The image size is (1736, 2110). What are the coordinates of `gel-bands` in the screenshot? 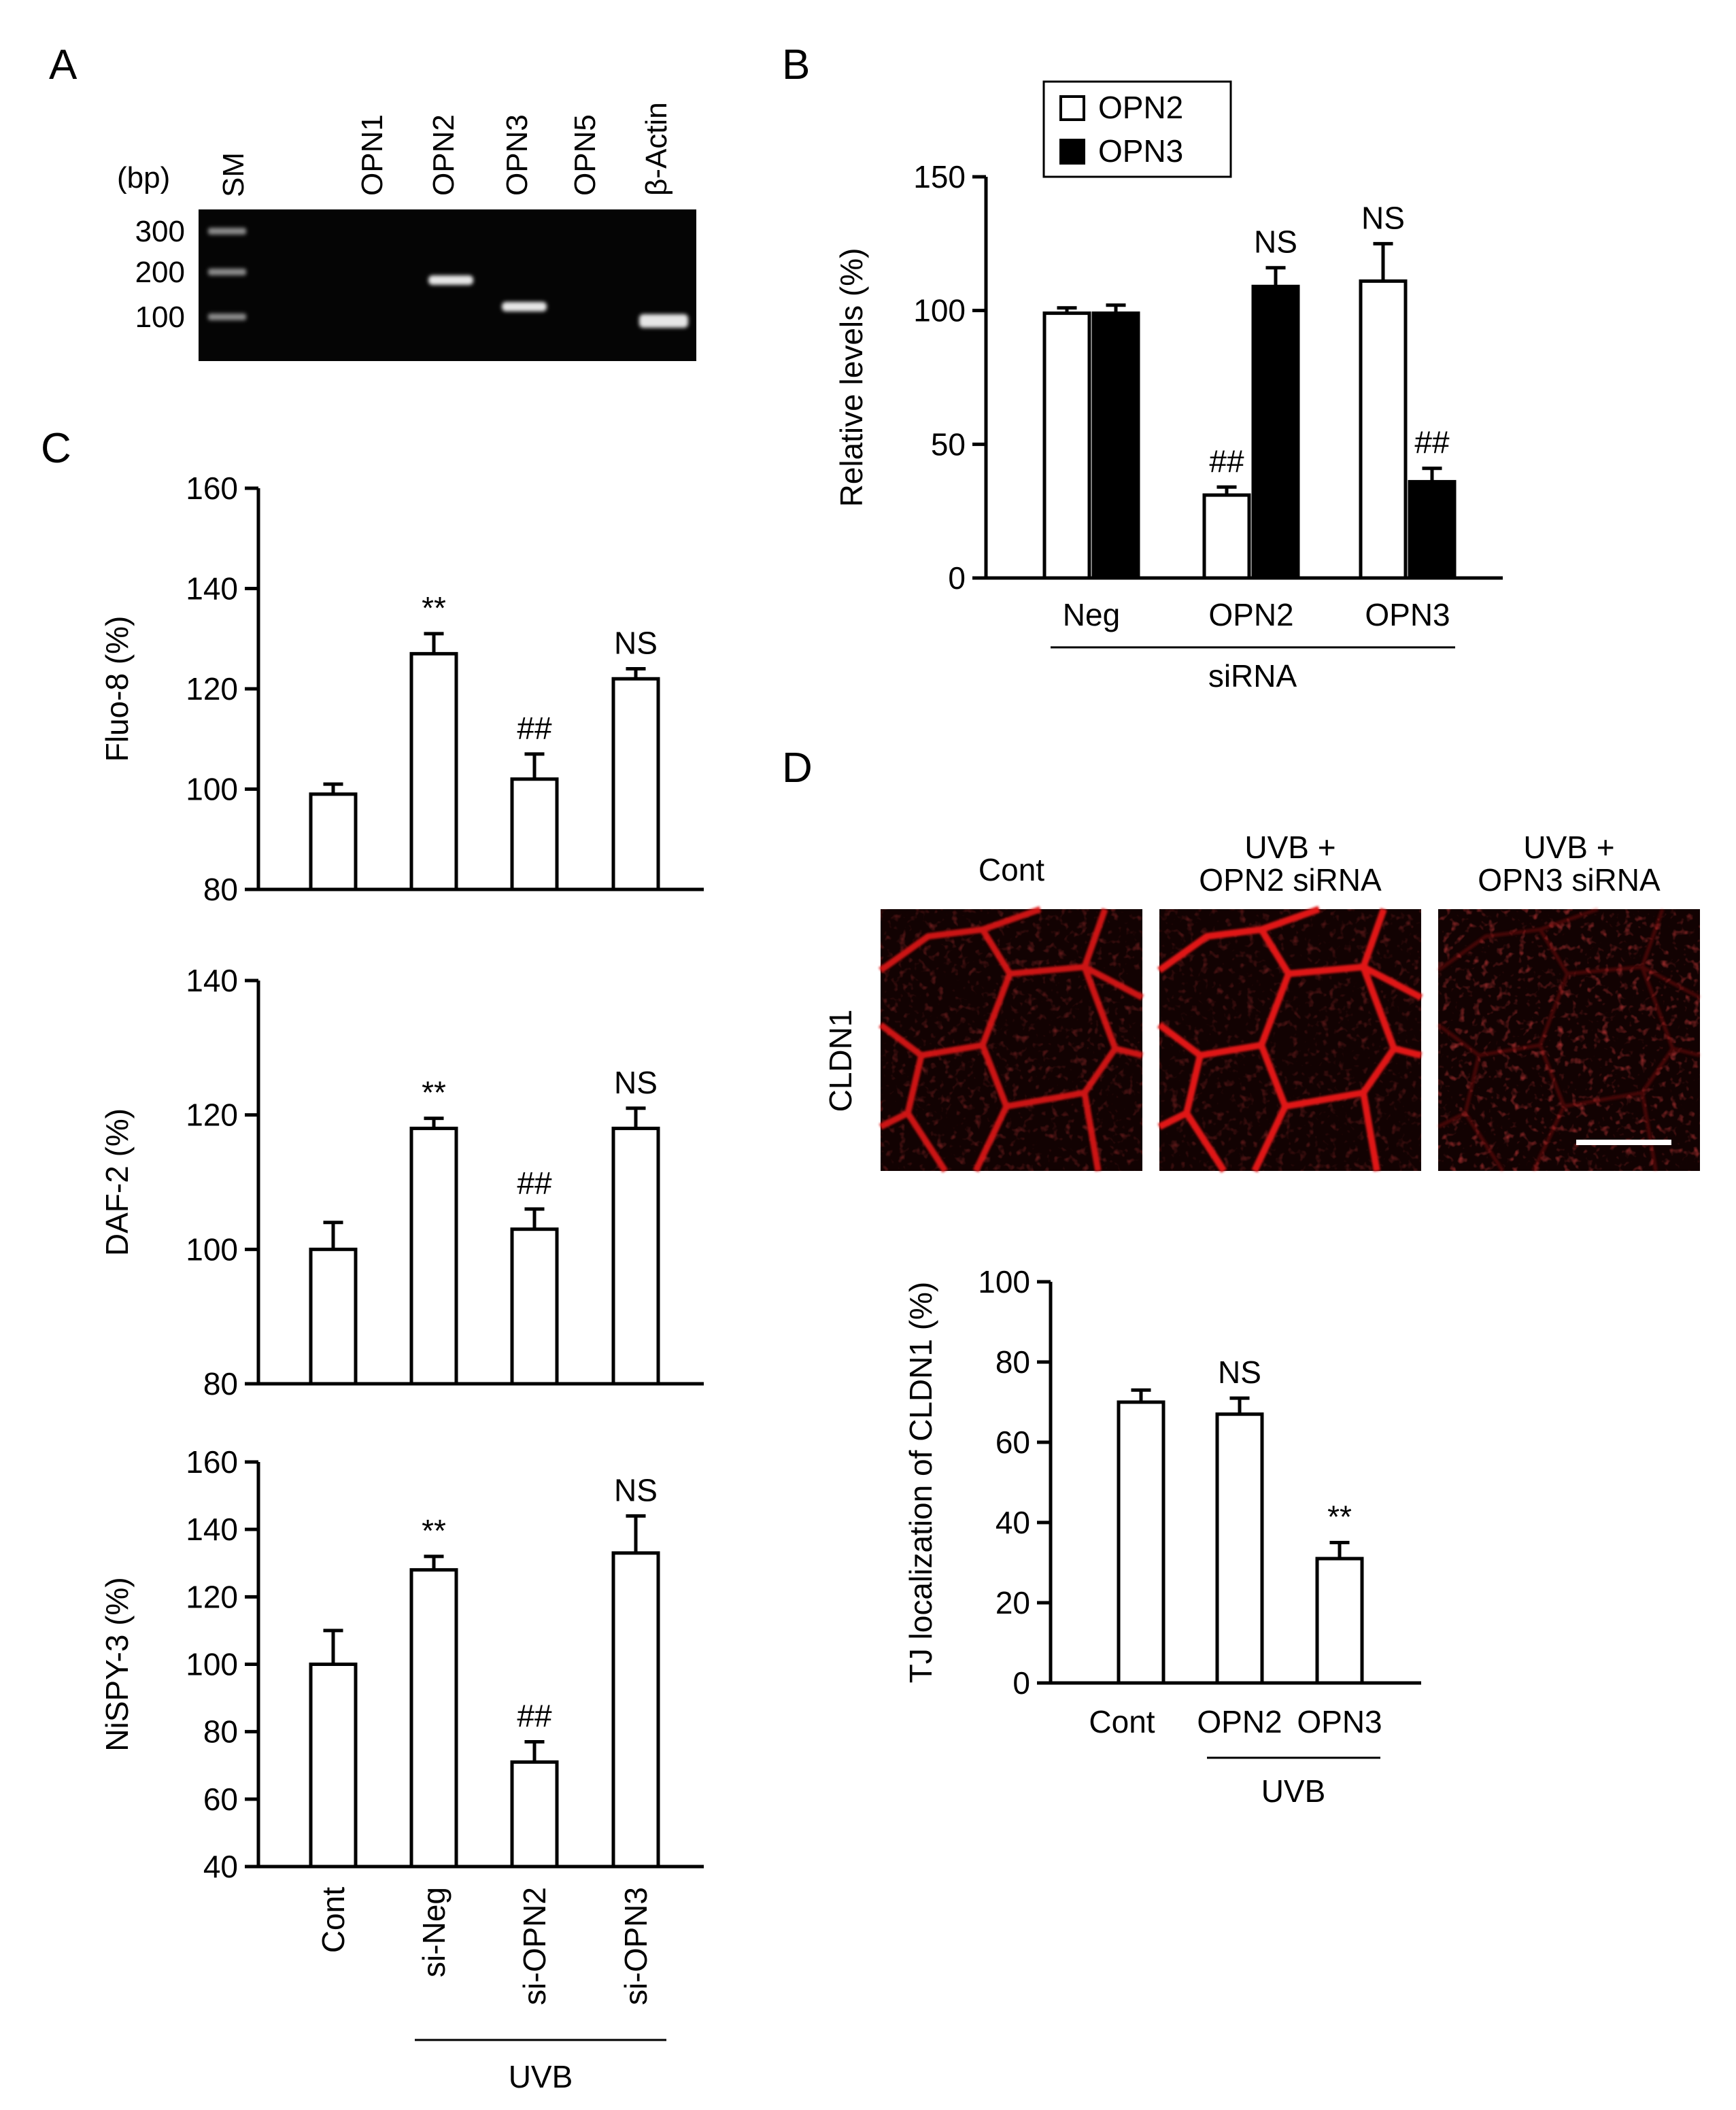 It's located at (448, 278).